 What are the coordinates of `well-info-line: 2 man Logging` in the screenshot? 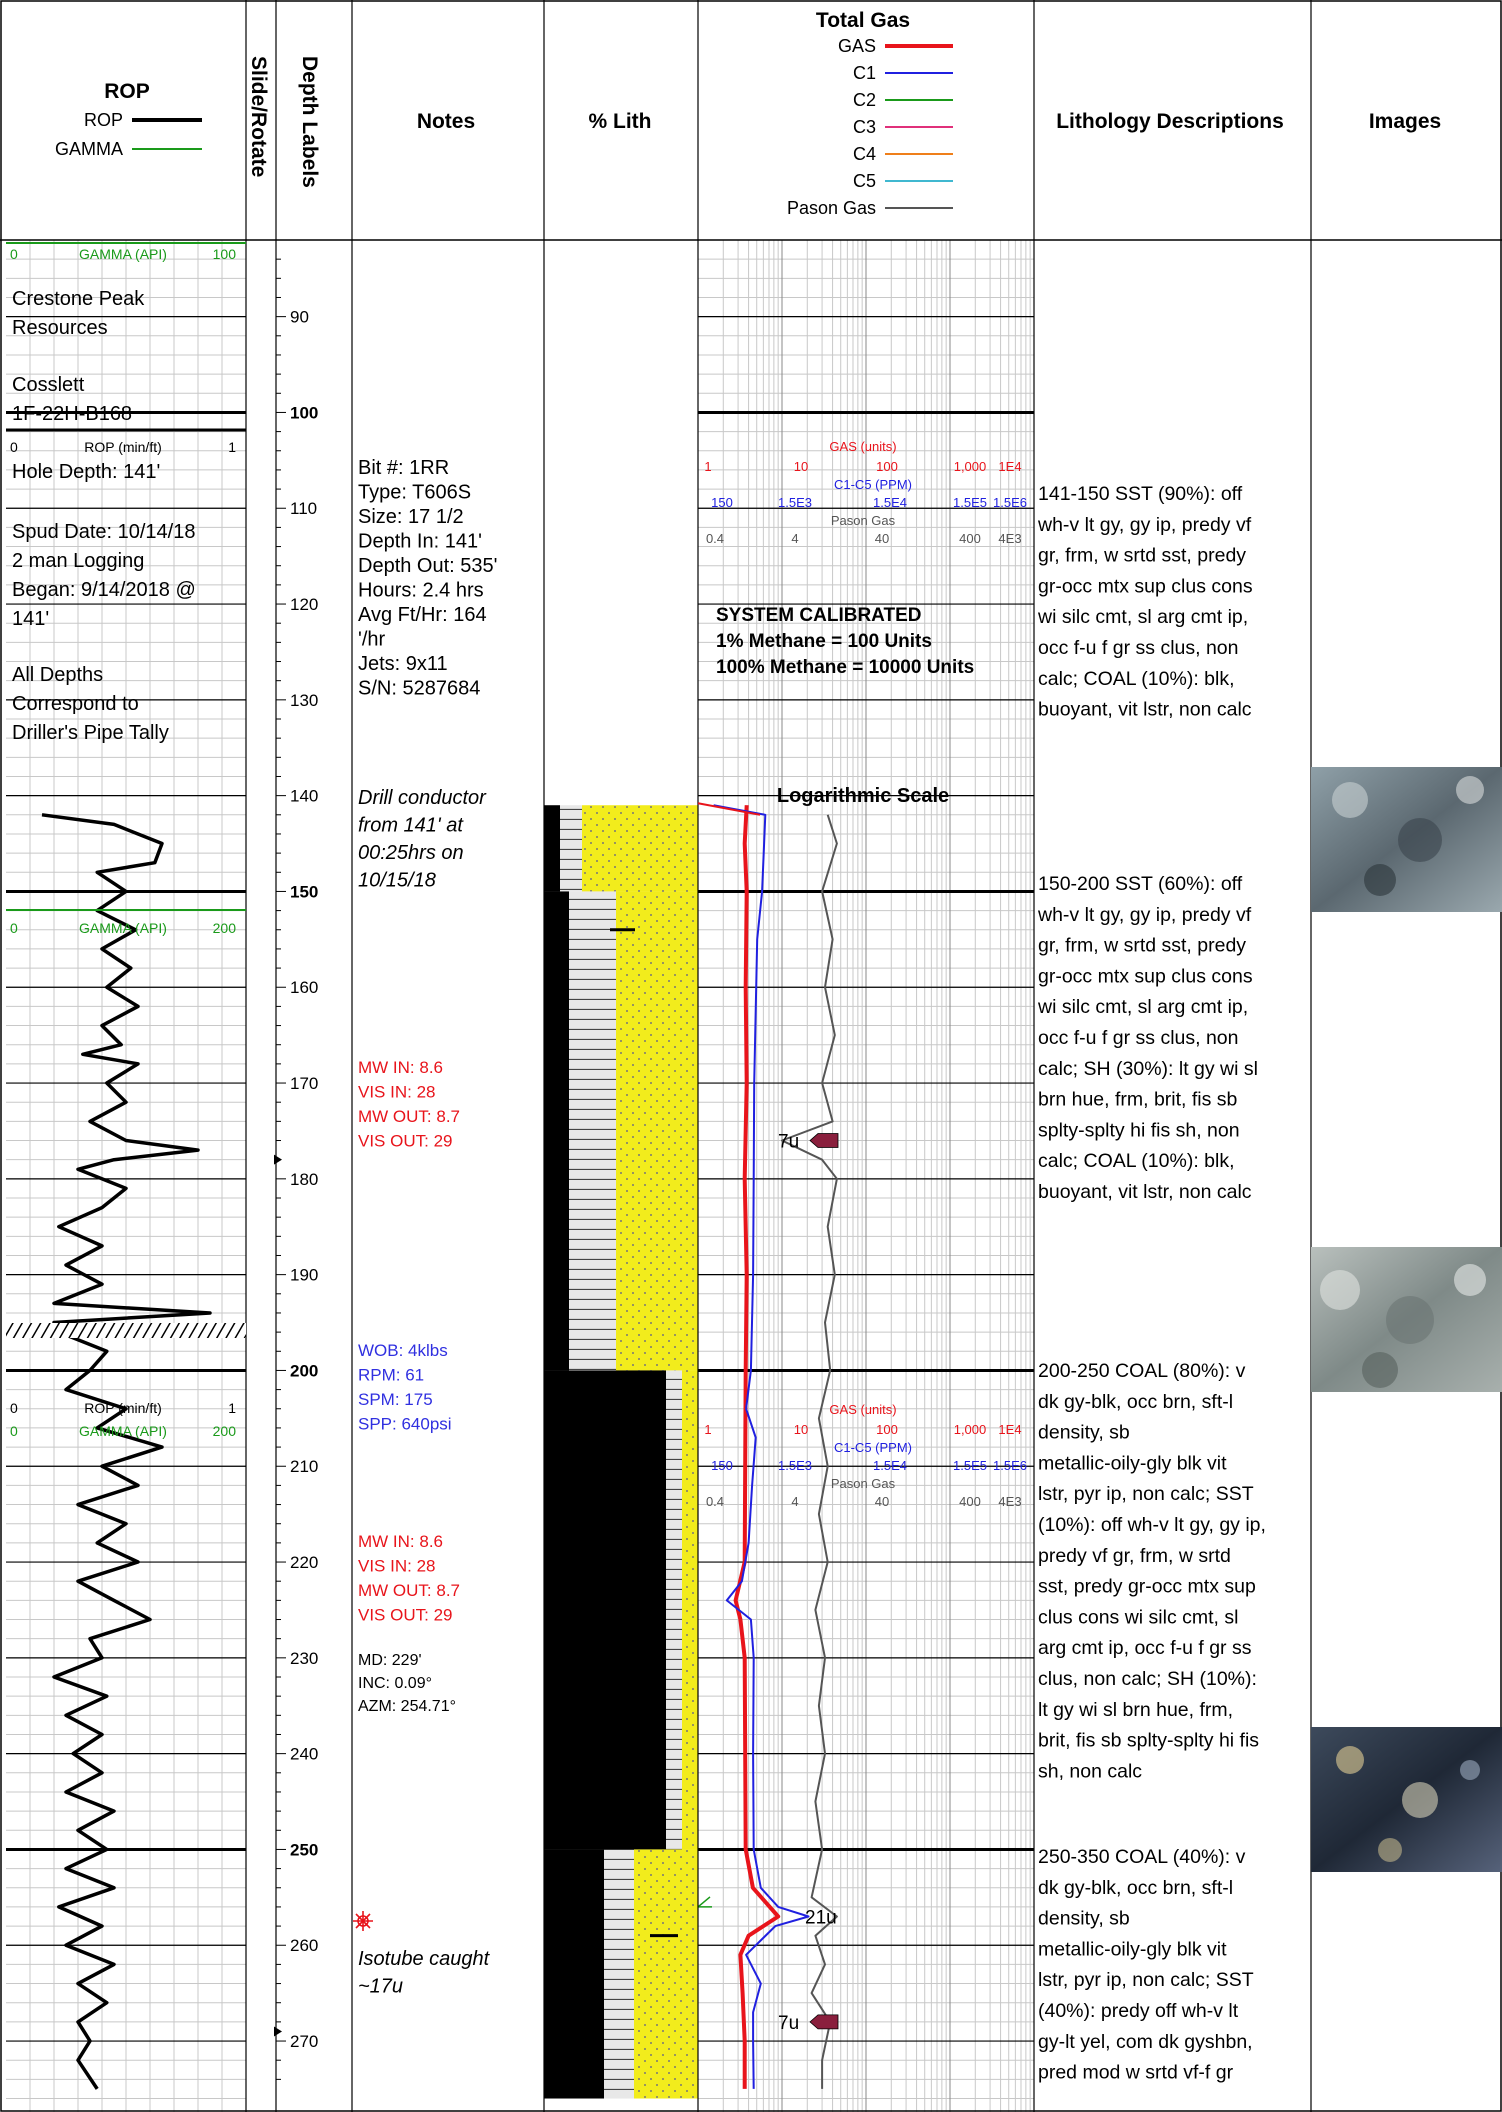 It's located at (78, 561).